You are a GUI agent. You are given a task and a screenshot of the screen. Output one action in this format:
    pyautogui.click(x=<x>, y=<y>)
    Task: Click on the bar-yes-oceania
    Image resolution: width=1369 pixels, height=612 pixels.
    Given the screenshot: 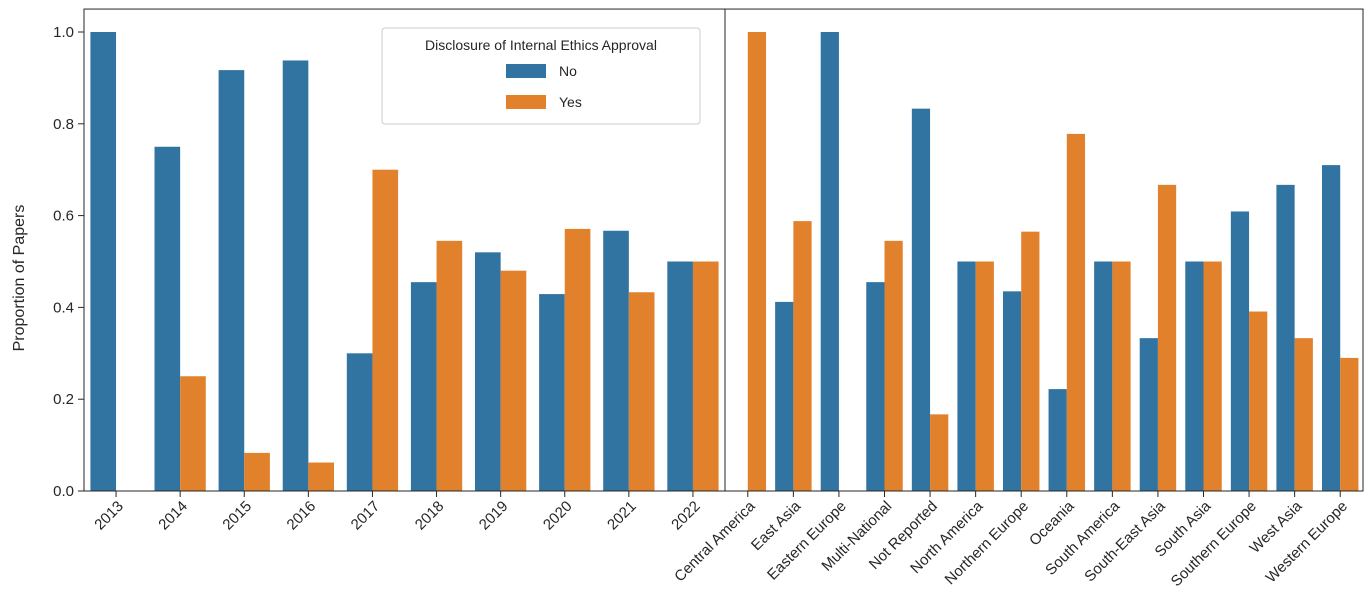 What is the action you would take?
    pyautogui.click(x=1076, y=312)
    